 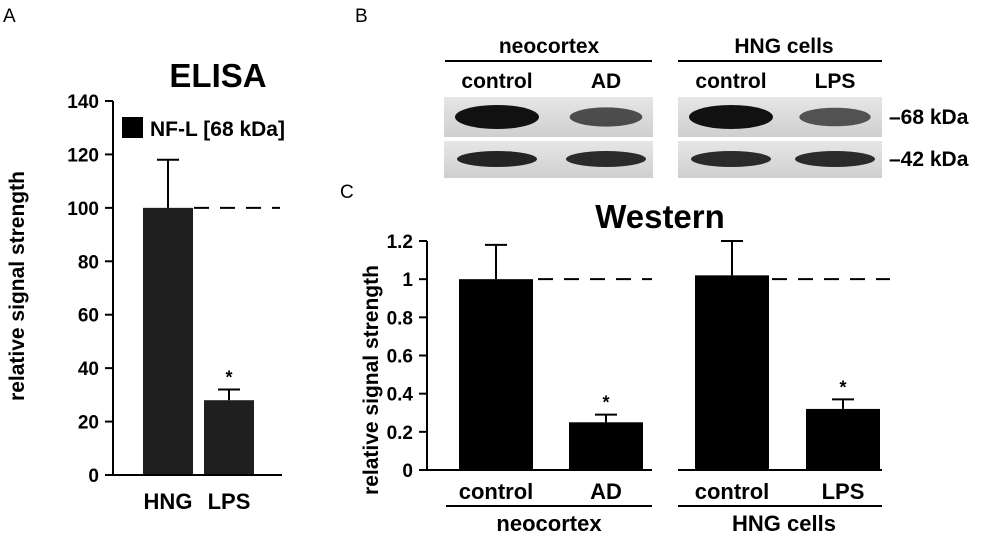 What do you see at coordinates (217, 75) in the screenshot?
I see `chart-a-title: ELISA` at bounding box center [217, 75].